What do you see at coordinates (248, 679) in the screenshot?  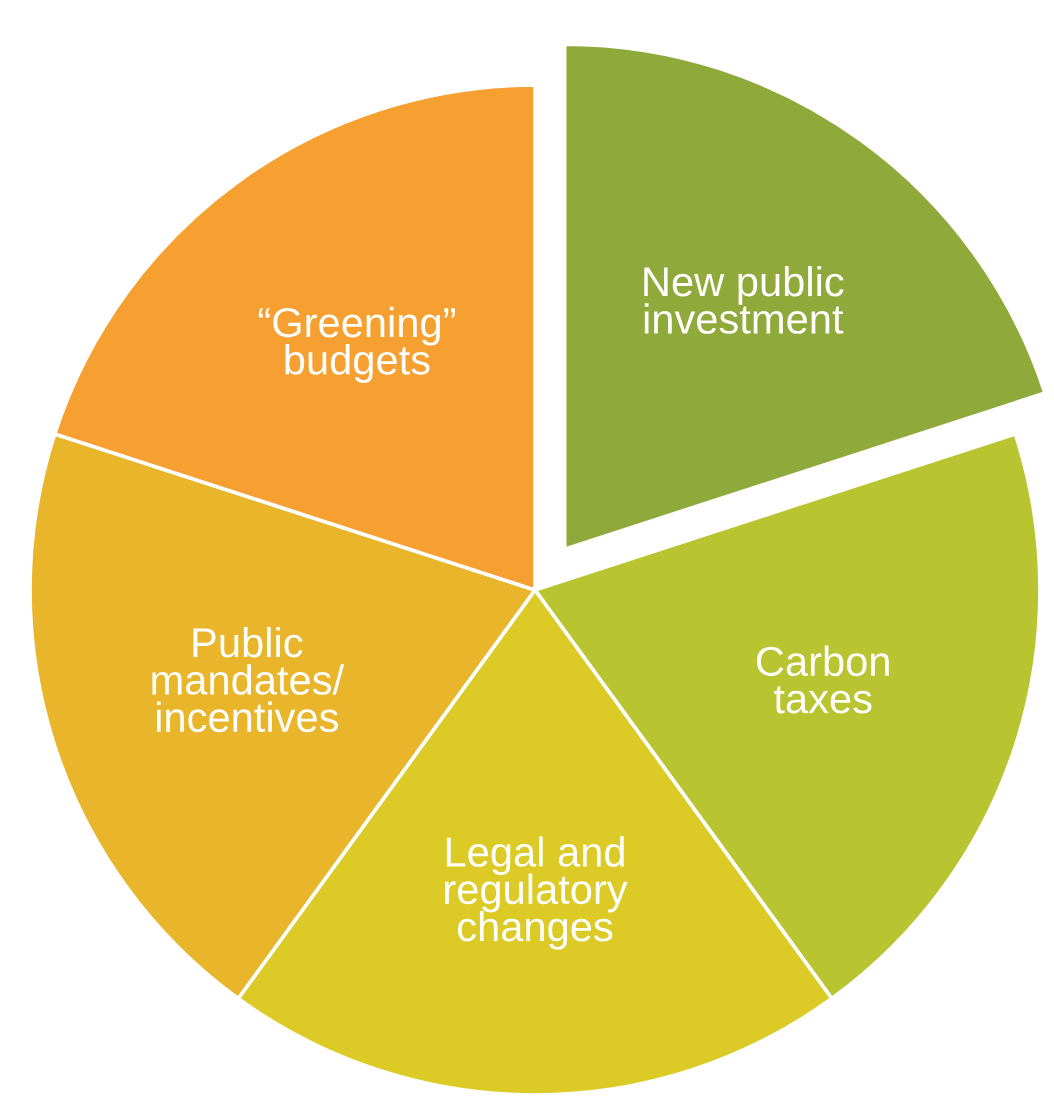 I see `slice-label: Public mandates/ incentives` at bounding box center [248, 679].